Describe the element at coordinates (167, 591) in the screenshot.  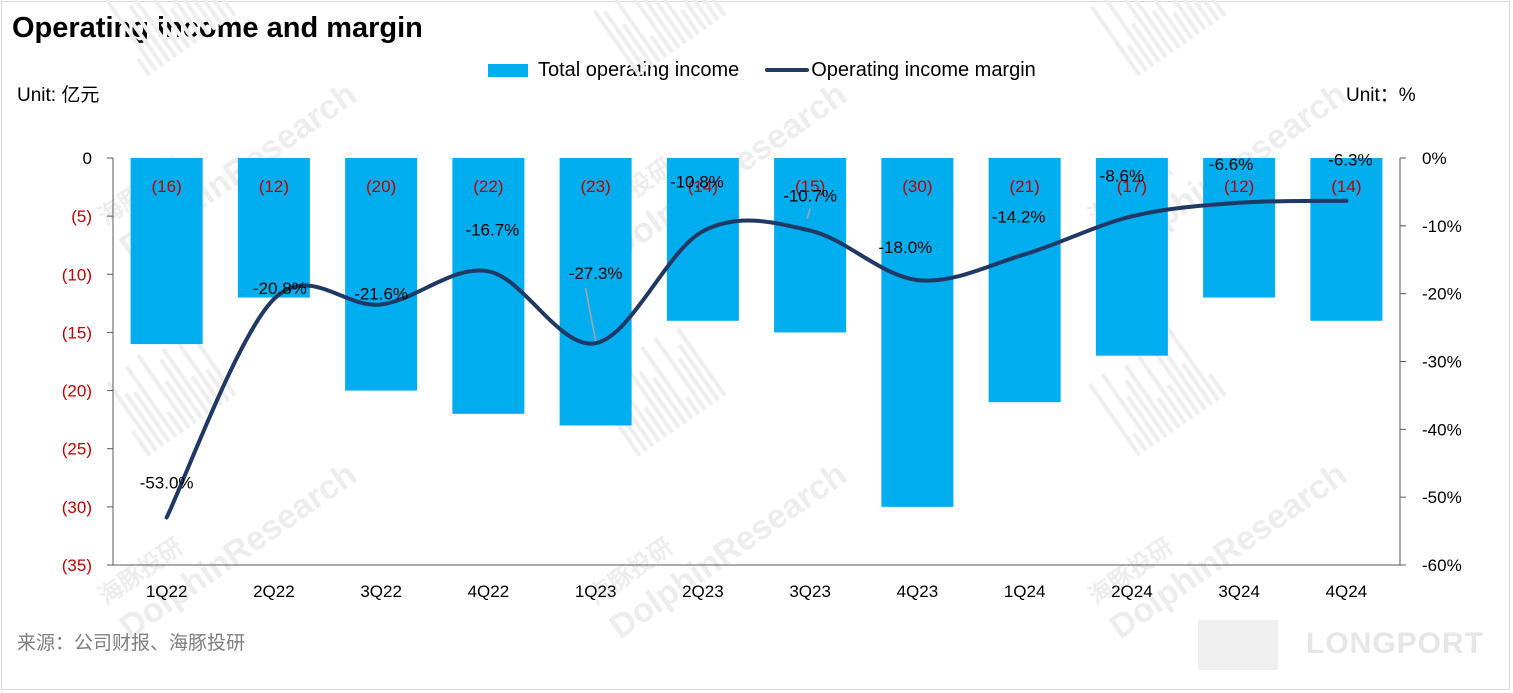
I see `x-tick-label: 1Q22` at that location.